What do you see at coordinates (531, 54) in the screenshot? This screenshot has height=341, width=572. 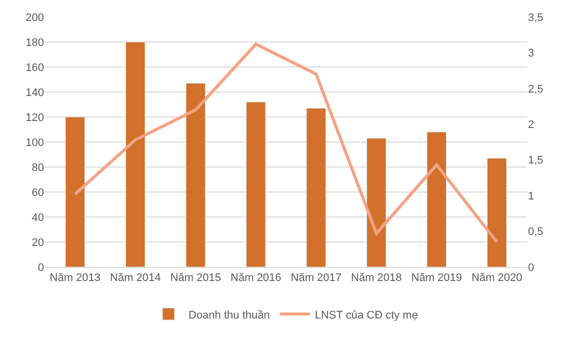 I see `y2-tick-label: 3` at bounding box center [531, 54].